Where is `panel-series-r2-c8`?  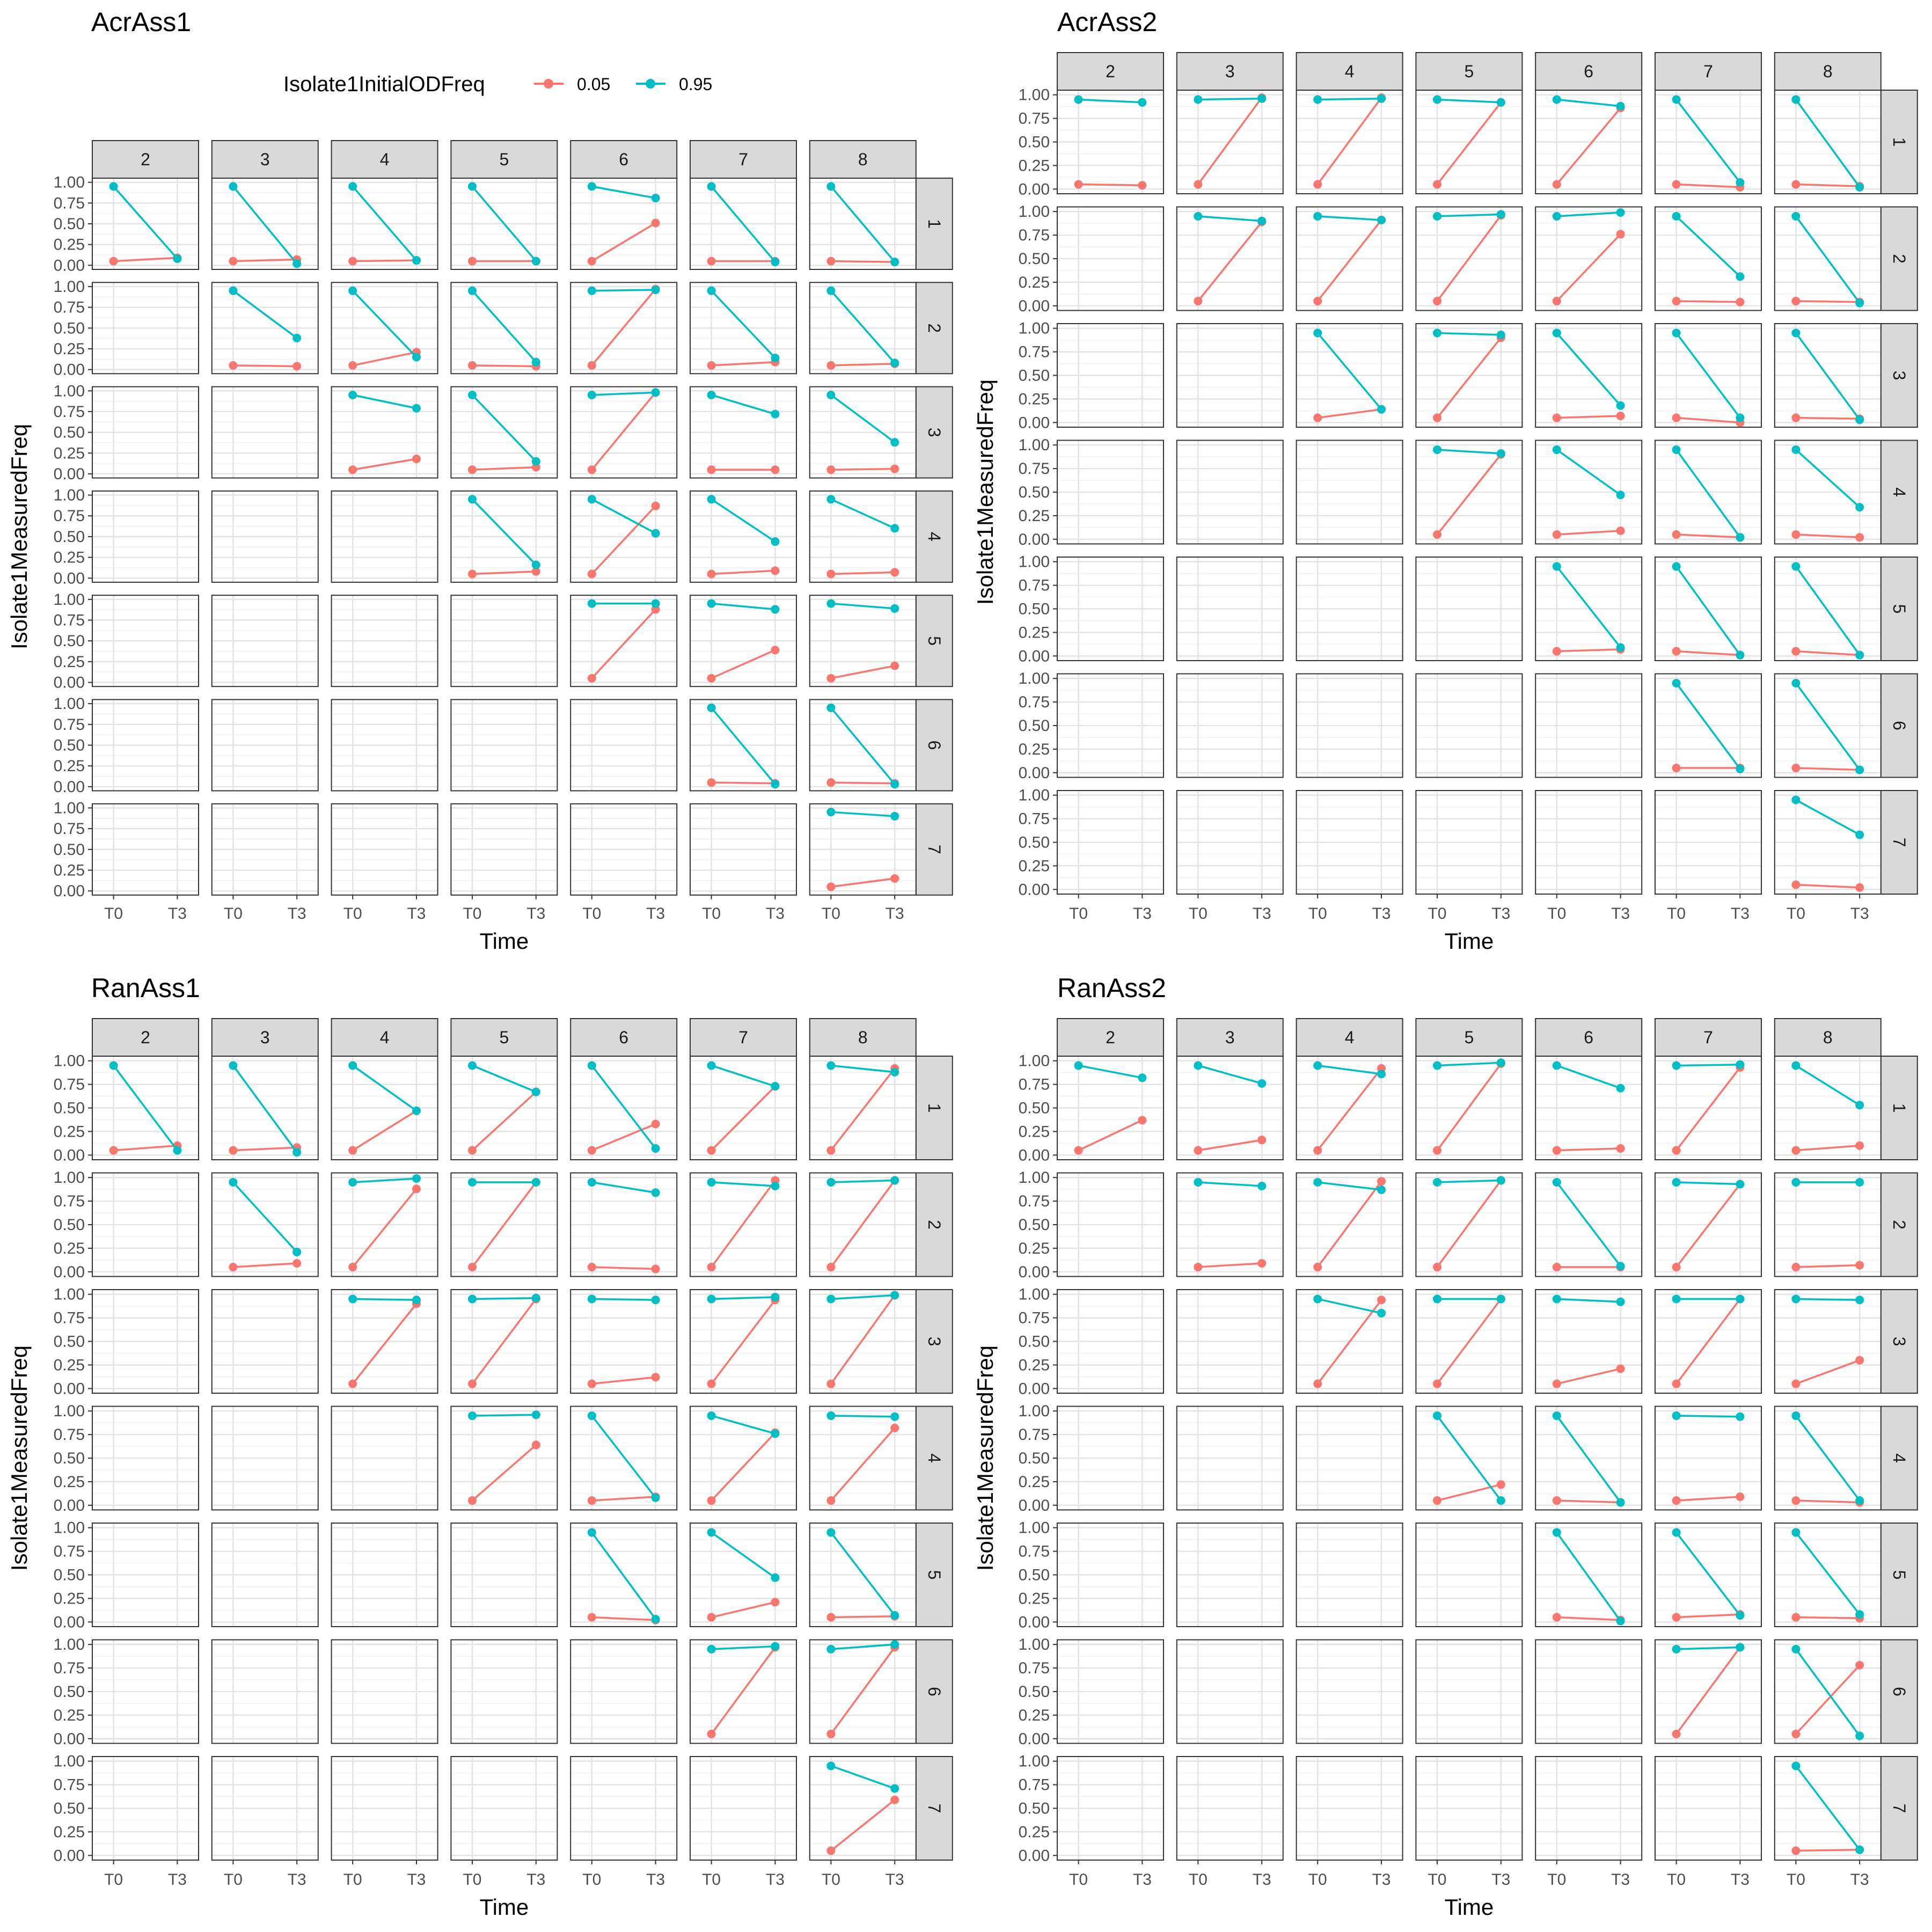 panel-series-r2-c8 is located at coordinates (862, 1224).